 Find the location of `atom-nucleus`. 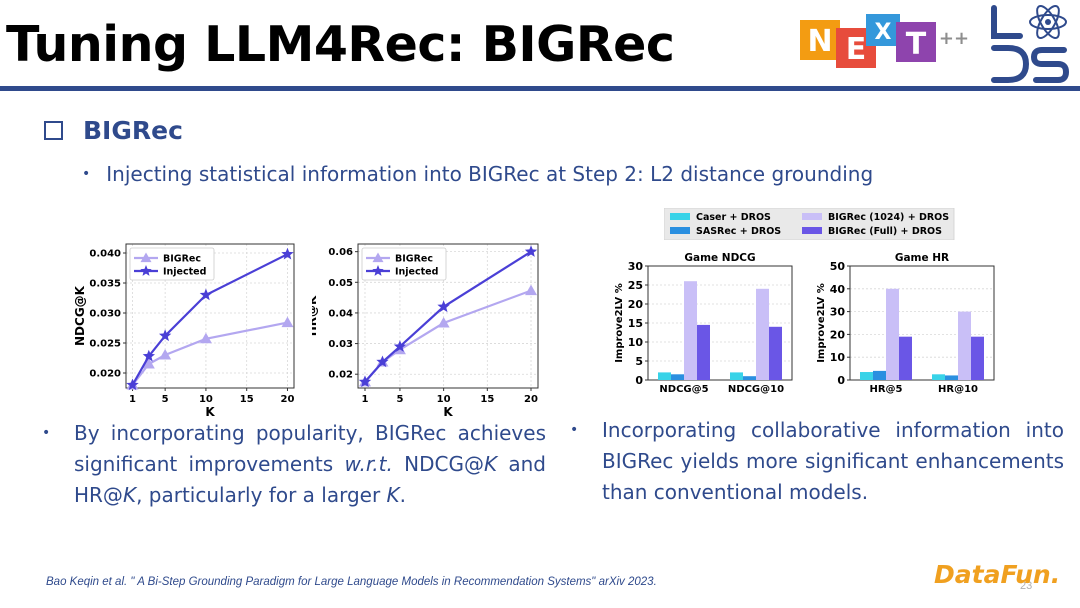

atom-nucleus is located at coordinates (1048, 22).